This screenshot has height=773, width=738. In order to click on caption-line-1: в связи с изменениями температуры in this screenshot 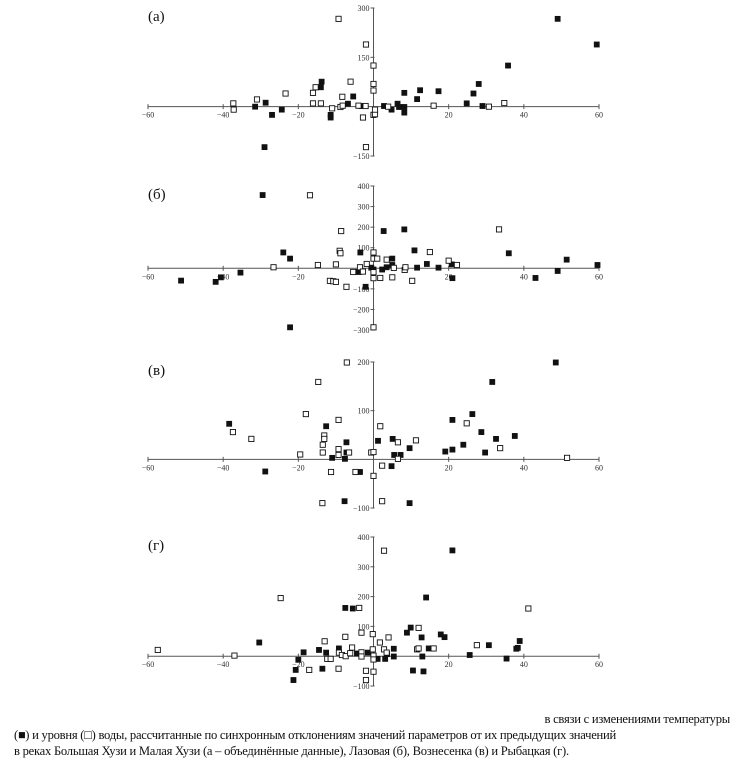, I will do `click(637, 719)`.